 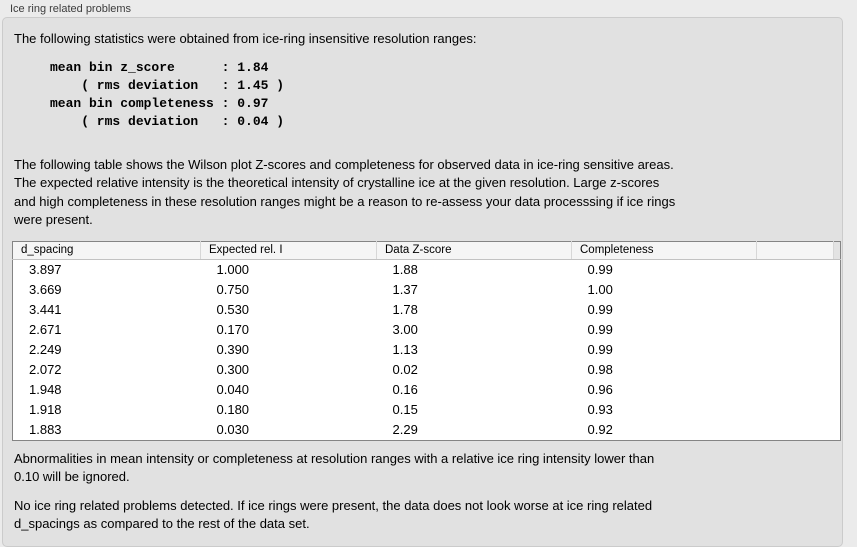 I want to click on table-cell: 1.918, so click(x=45, y=409).